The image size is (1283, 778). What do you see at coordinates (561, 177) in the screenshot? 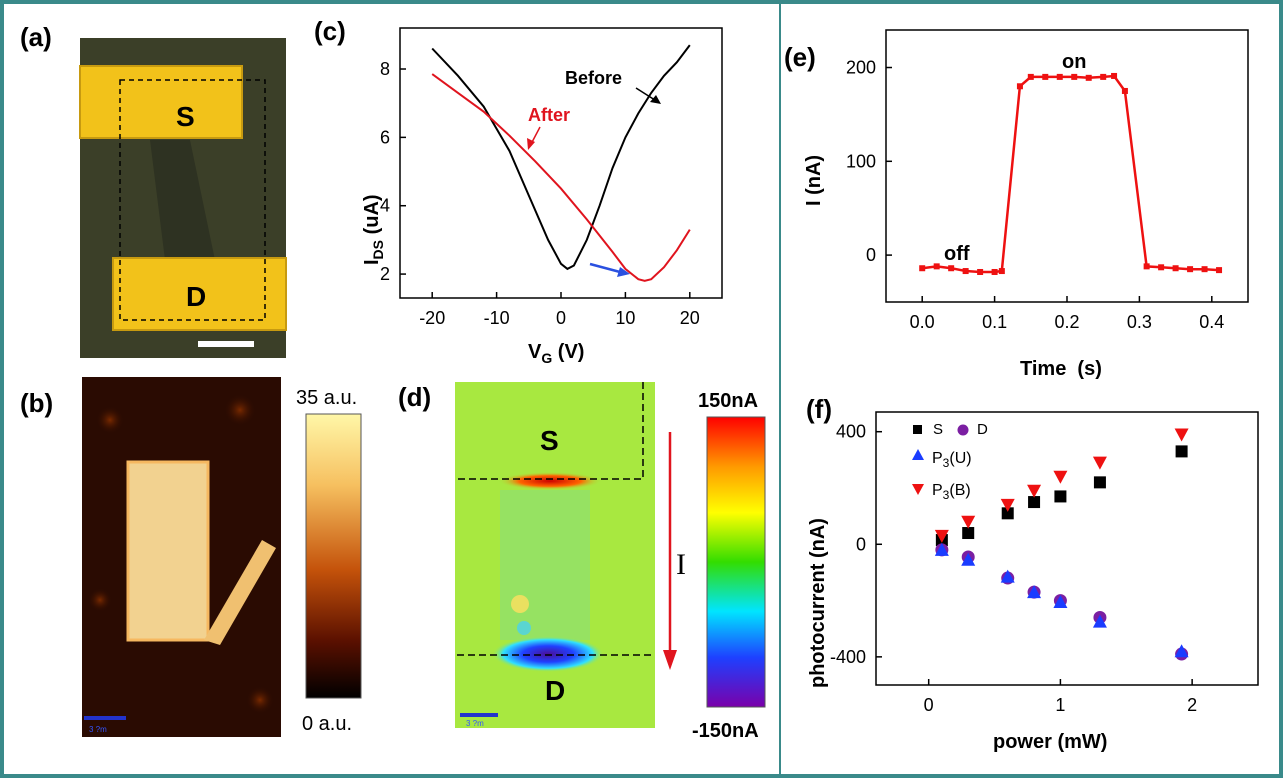
I see `series-after-line` at bounding box center [561, 177].